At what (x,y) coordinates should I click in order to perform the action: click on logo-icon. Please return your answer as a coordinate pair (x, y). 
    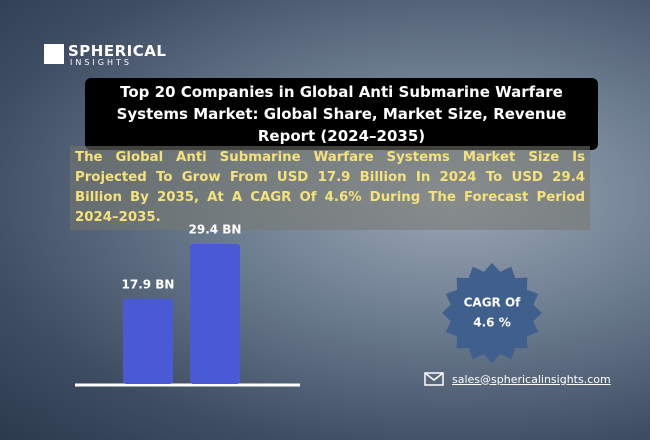
    Looking at the image, I should click on (54, 54).